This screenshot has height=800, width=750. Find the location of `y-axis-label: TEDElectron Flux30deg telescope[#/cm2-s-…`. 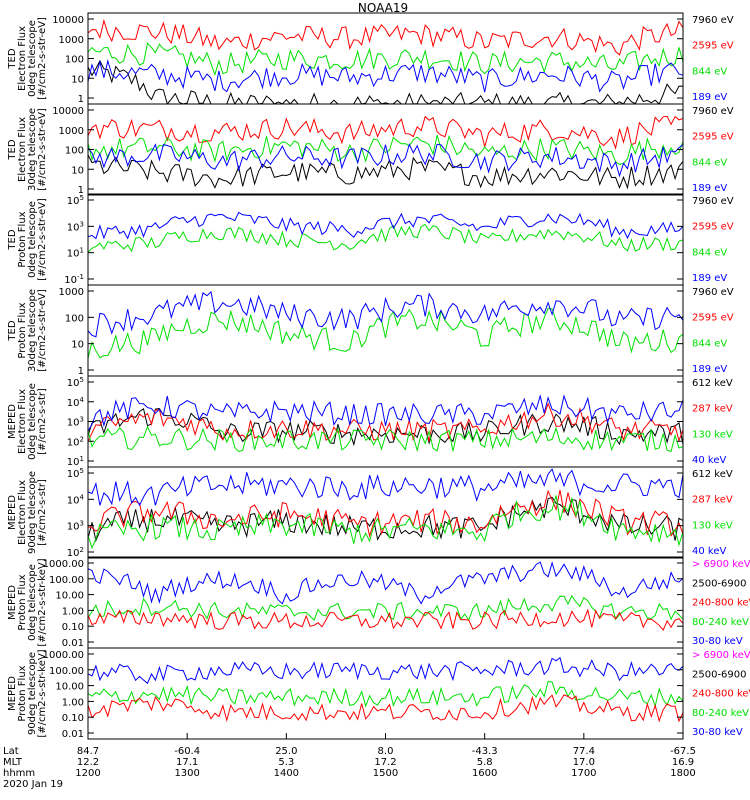

y-axis-label: TEDElectron Flux30deg telescope[#/cm2-s-… is located at coordinates (27, 149).